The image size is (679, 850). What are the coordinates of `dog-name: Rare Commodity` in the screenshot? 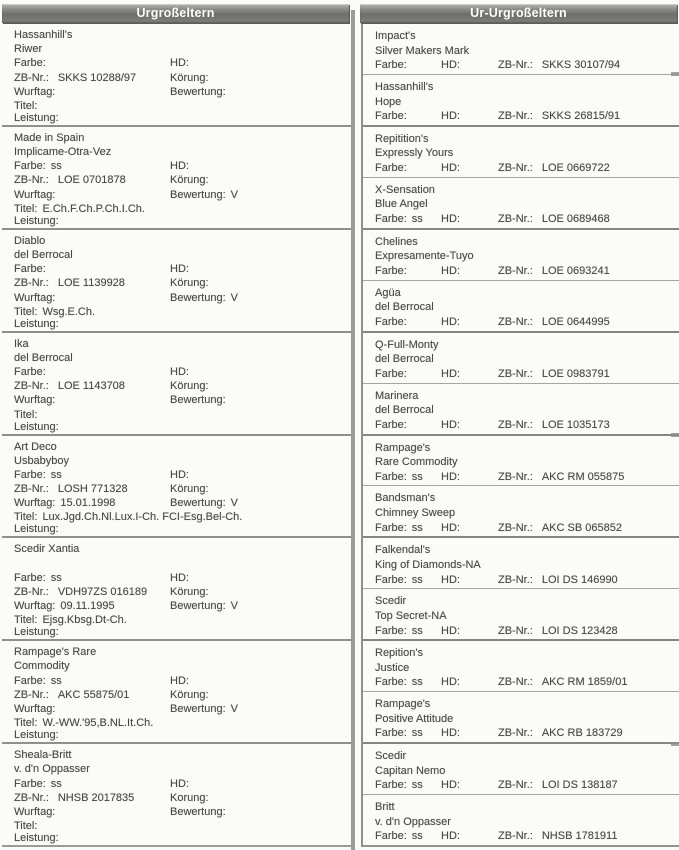 It's located at (416, 462).